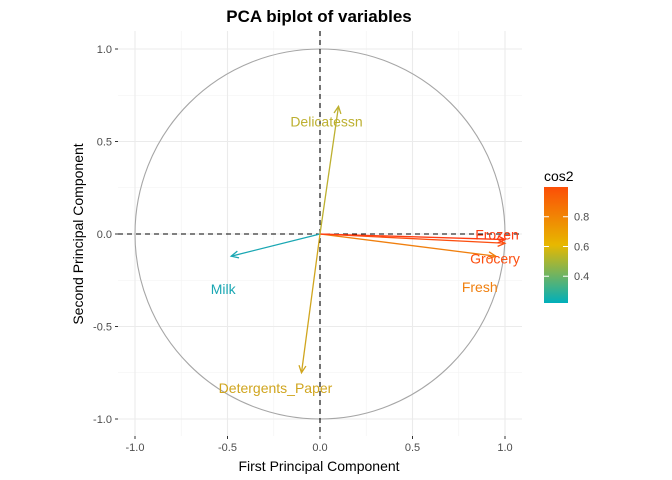 This screenshot has height=480, width=672. Describe the element at coordinates (319, 448) in the screenshot. I see `x-tick-label: 0.0` at that location.